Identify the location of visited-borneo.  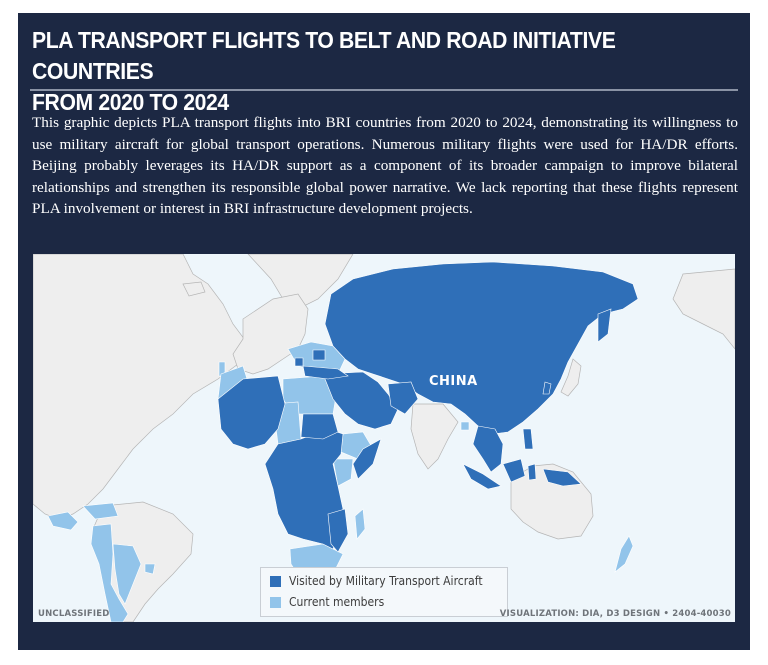
(514, 470).